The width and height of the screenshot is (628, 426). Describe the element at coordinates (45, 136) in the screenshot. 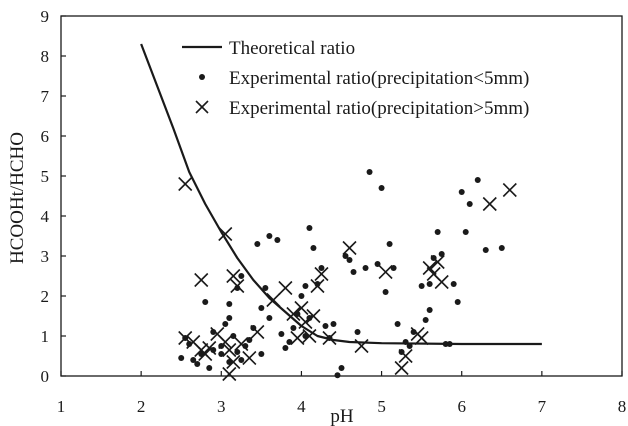

I see `y-tick-label: 6` at that location.